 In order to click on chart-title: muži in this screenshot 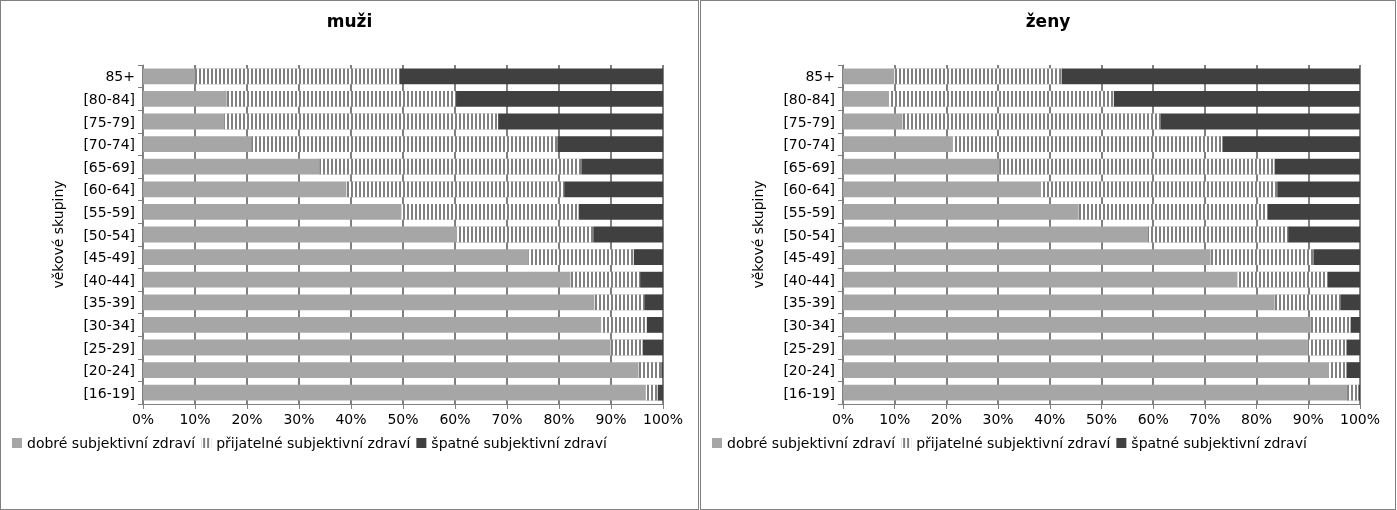, I will do `click(349, 20)`.